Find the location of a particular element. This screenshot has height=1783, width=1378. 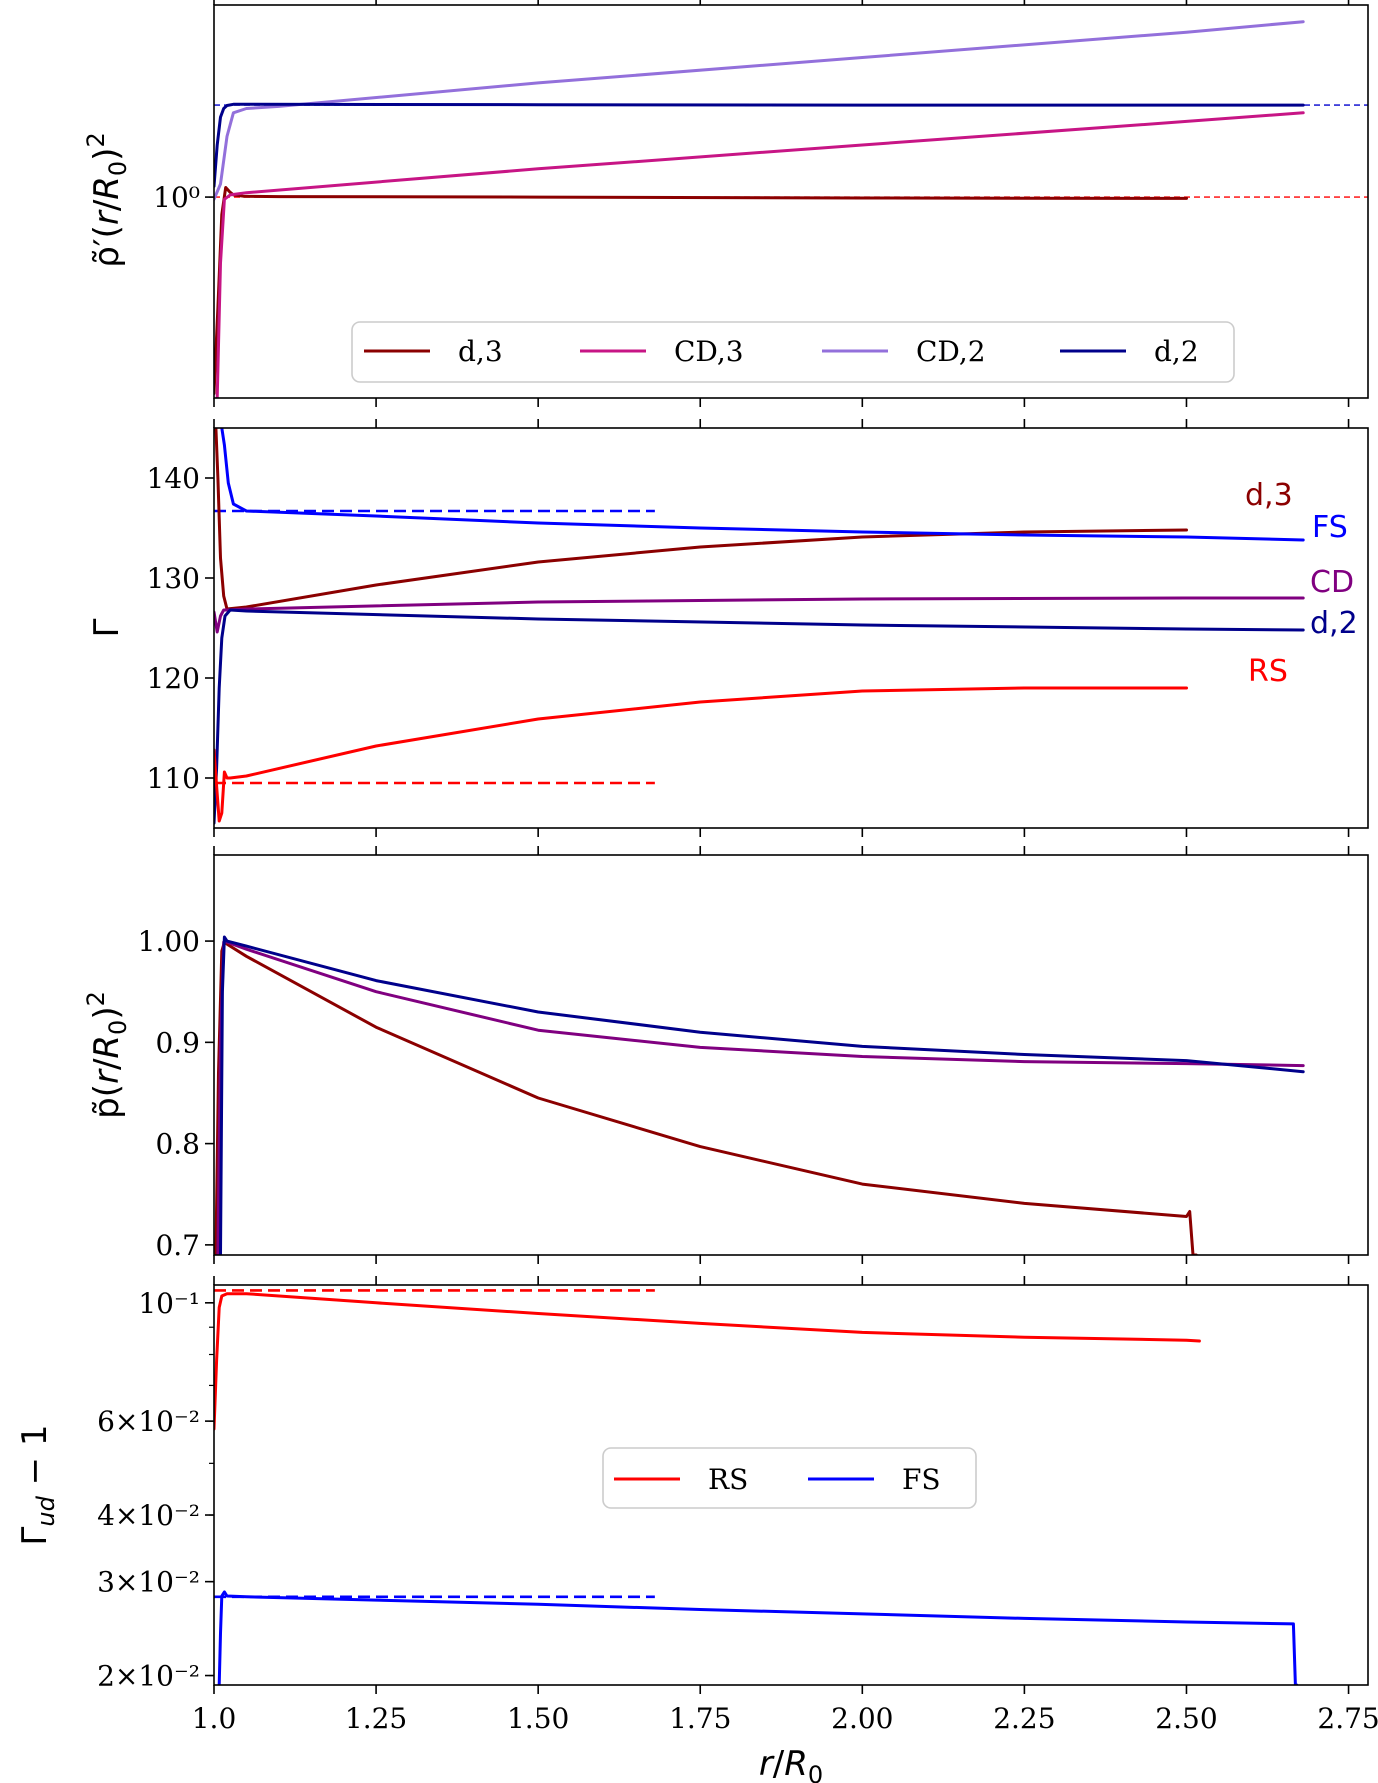

legend-label-cd2: CD,2 is located at coordinates (951, 351).